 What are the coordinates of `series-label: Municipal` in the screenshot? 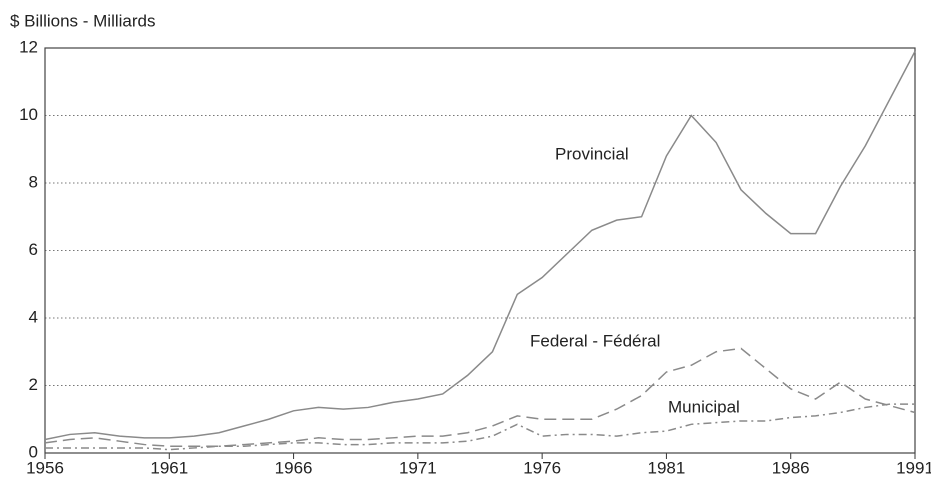 It's located at (704, 406).